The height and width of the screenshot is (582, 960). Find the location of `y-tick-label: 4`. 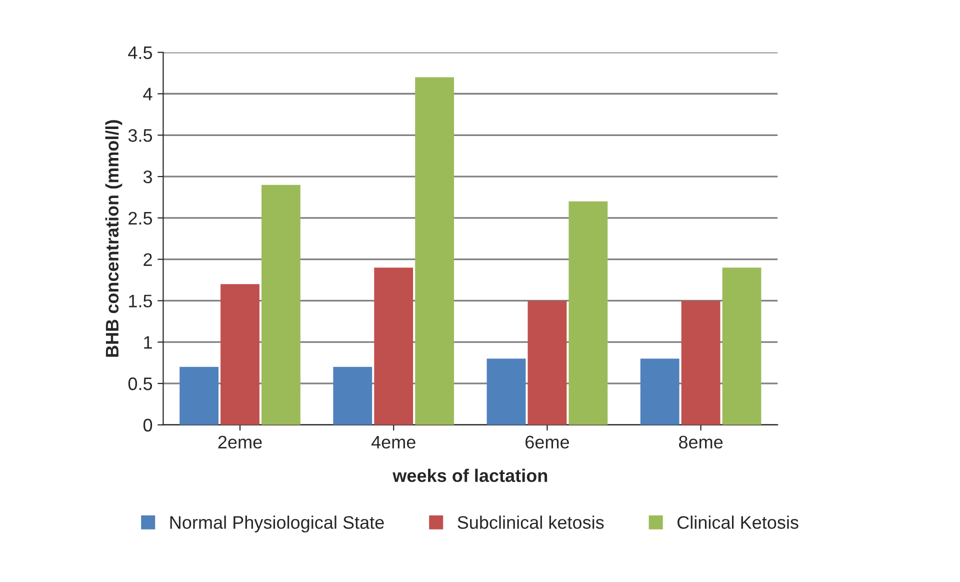

y-tick-label: 4 is located at coordinates (147, 94).